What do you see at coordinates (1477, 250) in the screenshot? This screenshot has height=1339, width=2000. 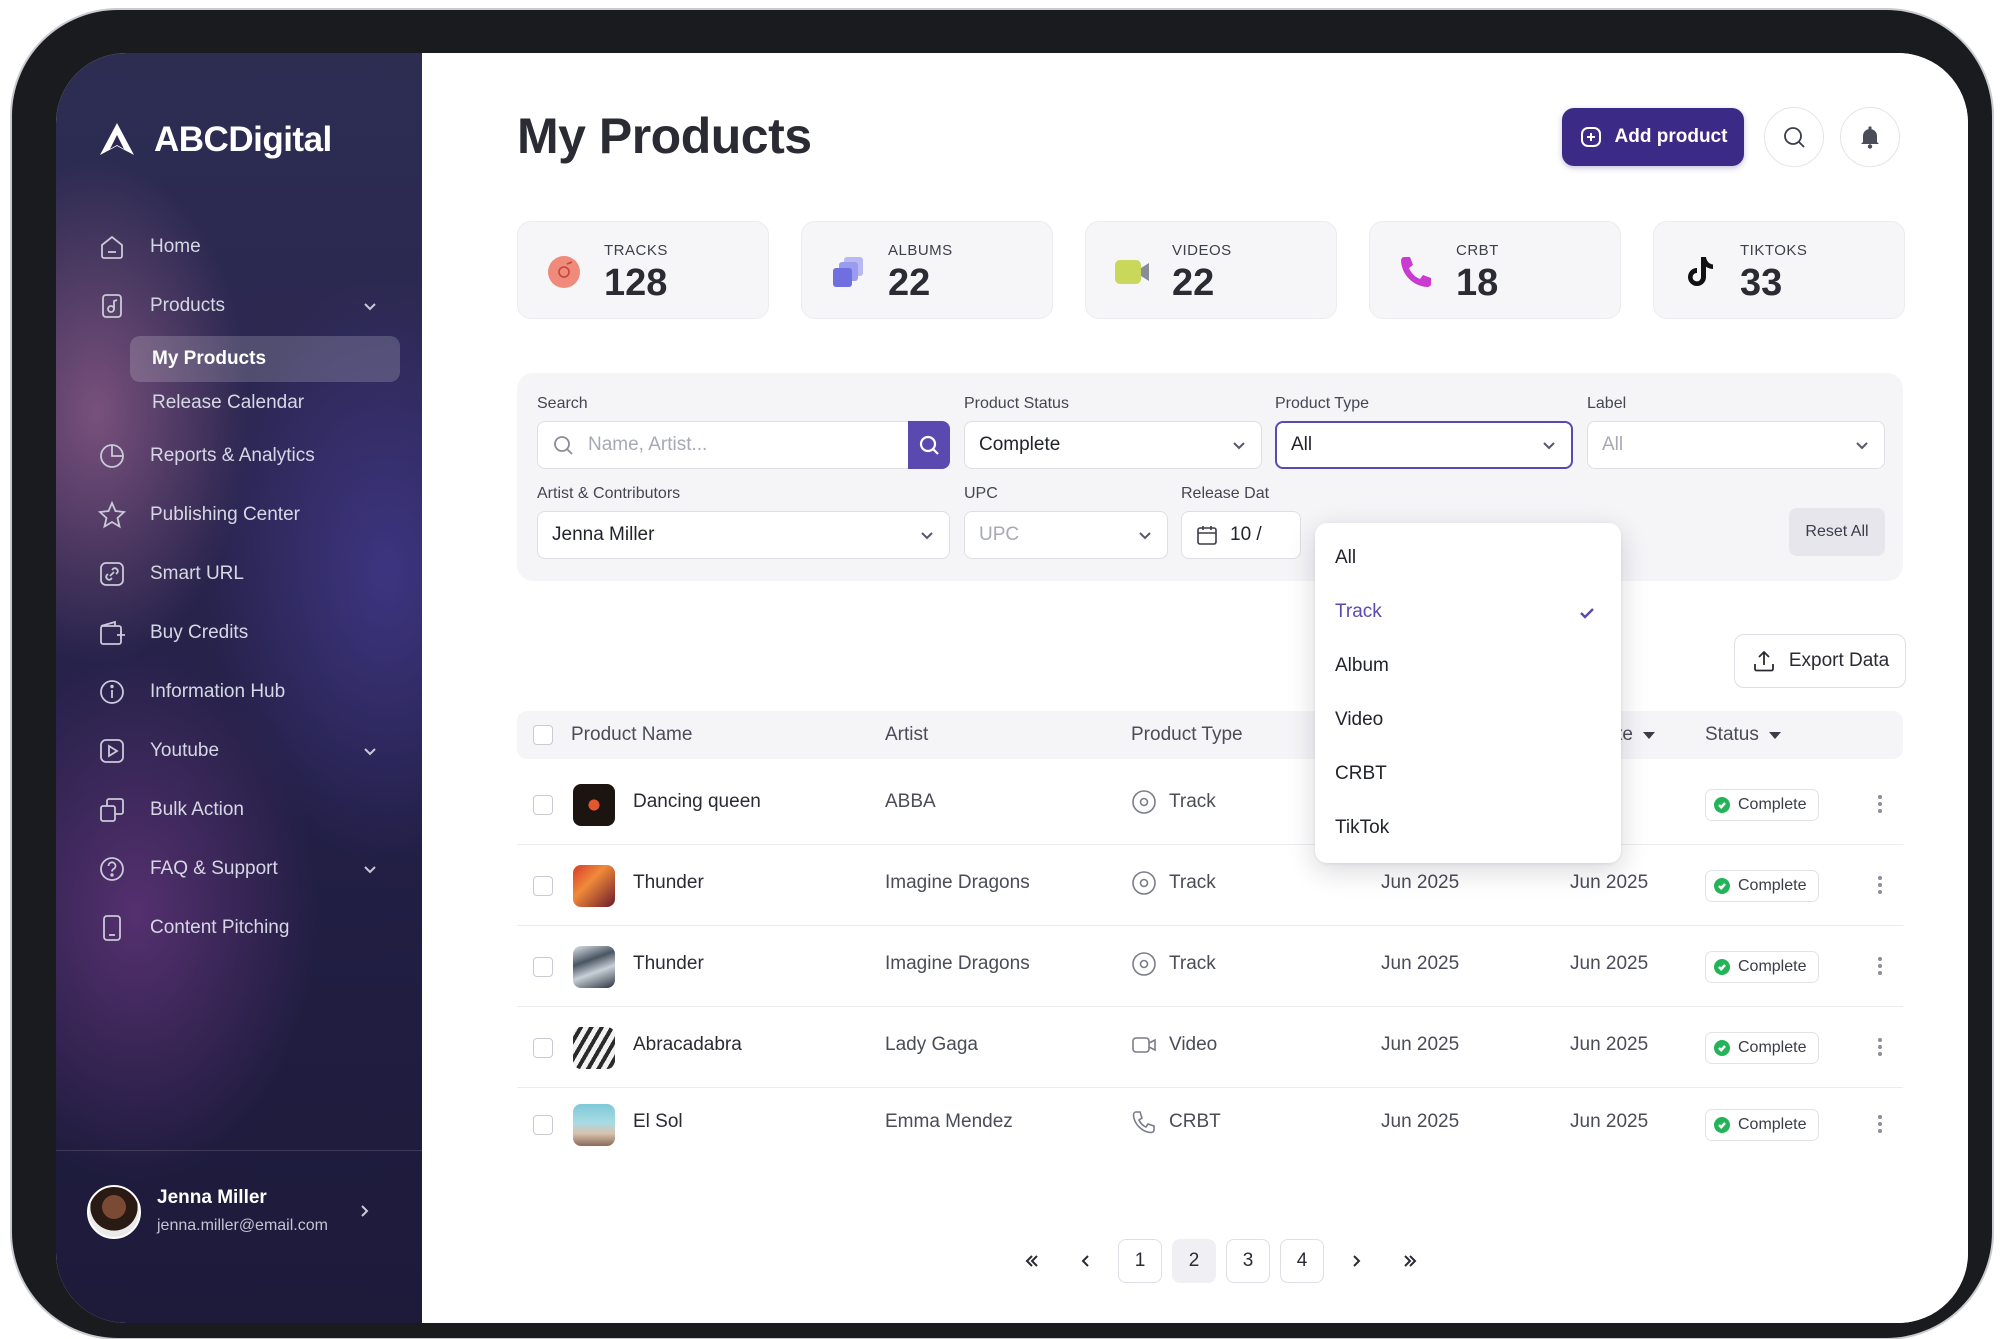 I see `stat-label: CRBT` at bounding box center [1477, 250].